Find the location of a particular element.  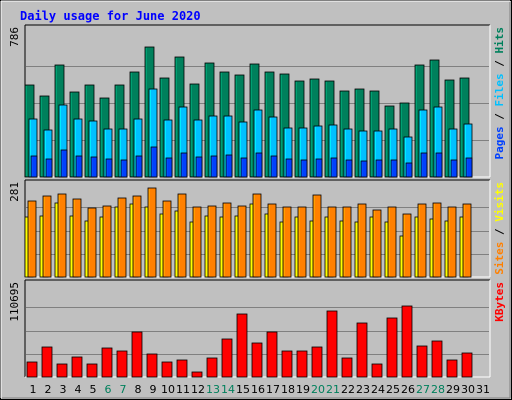

x-tick-label-22: 22 is located at coordinates (348, 389).